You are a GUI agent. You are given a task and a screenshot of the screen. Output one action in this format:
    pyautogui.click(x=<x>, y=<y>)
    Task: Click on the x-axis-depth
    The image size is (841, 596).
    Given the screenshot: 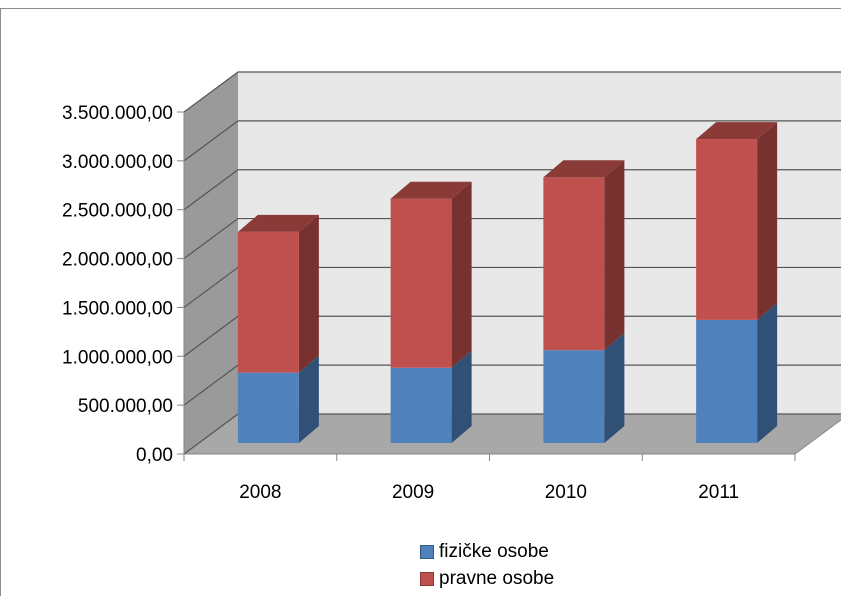 What is the action you would take?
    pyautogui.click(x=817, y=437)
    